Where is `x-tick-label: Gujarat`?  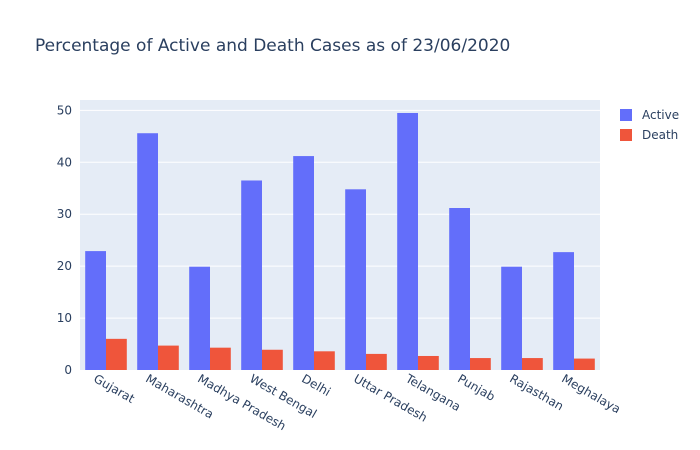
x-tick-label: Gujarat is located at coordinates (114, 388).